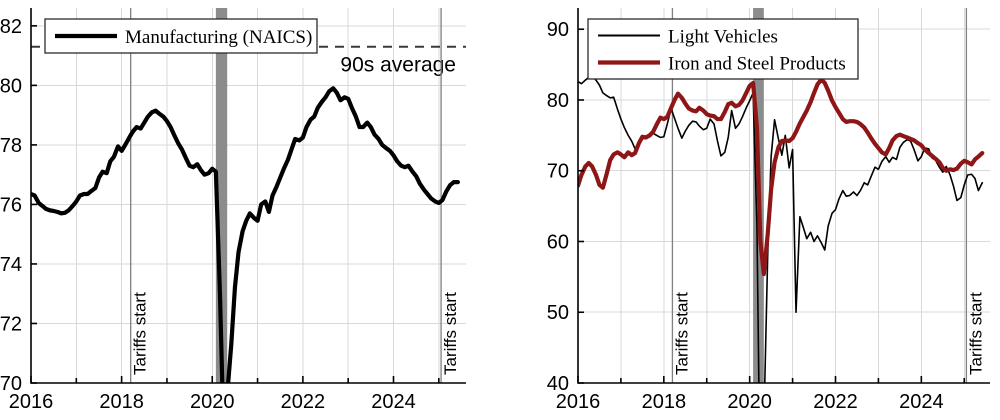 This screenshot has height=420, width=1000. I want to click on y-tick-label: 76, so click(11, 205).